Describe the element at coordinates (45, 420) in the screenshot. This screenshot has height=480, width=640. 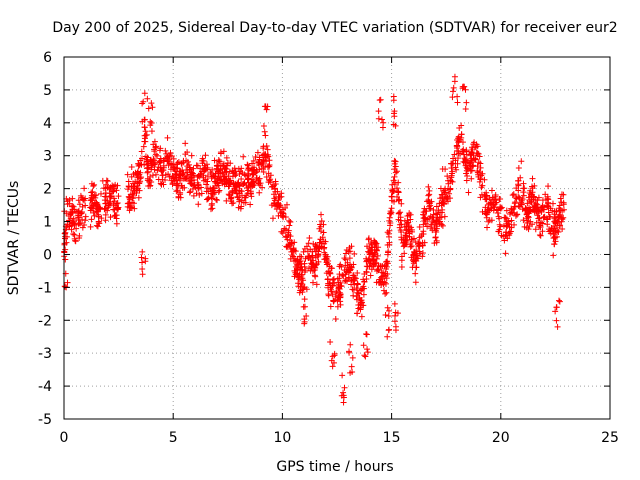
I see `y-tick-label: -5` at that location.